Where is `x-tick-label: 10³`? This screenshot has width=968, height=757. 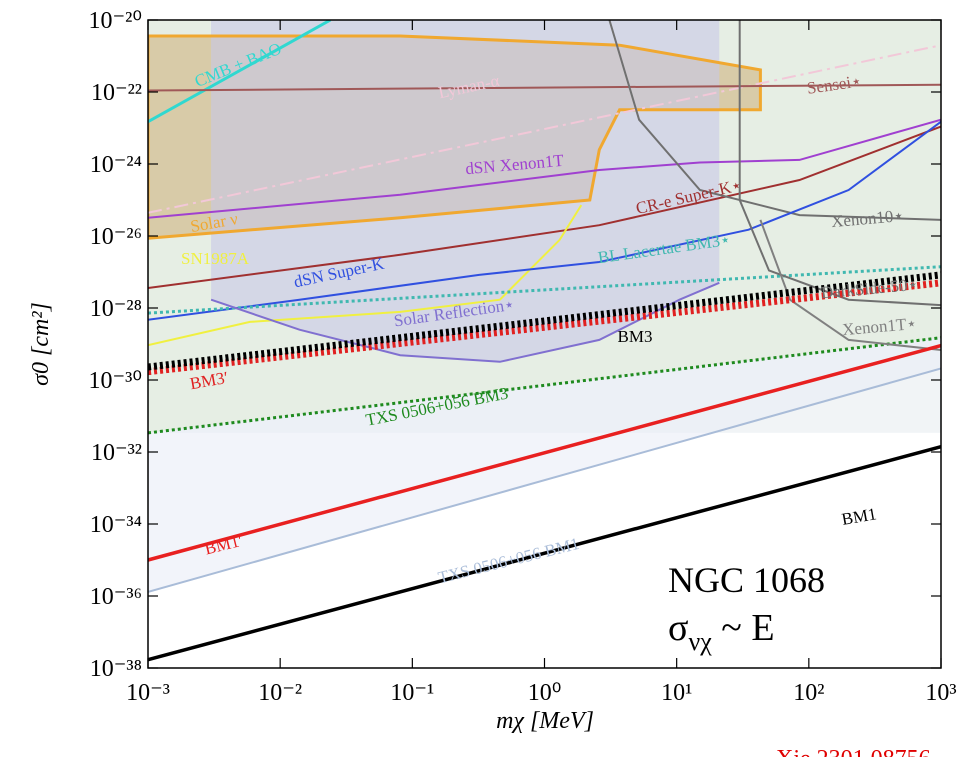
x-tick-label: 10³ is located at coordinates (940, 693).